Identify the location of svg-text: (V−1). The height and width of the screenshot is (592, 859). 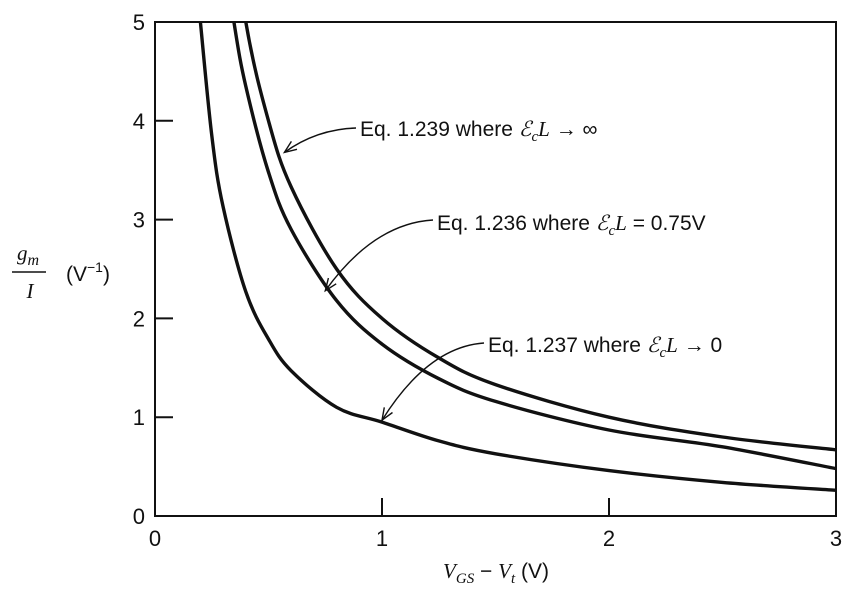
(88, 272).